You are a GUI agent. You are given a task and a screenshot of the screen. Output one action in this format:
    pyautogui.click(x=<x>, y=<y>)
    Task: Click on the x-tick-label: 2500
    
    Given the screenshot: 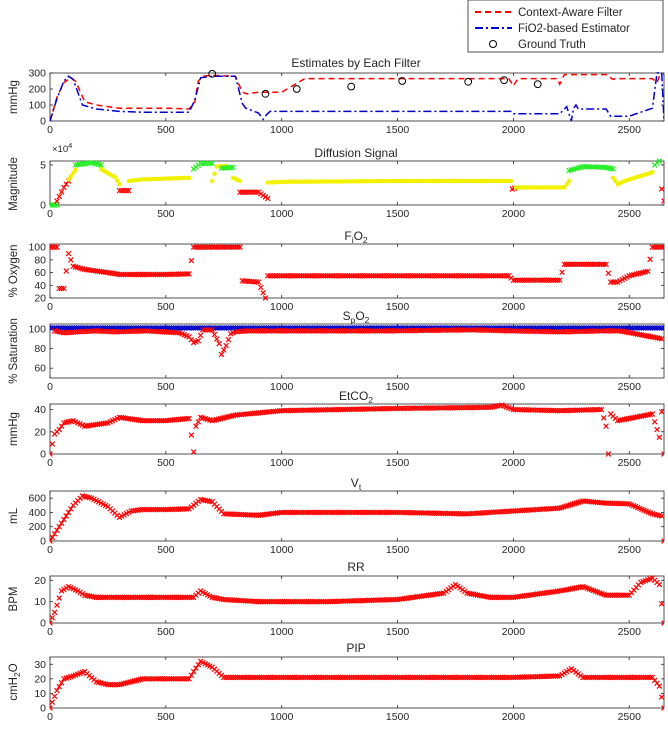 What is the action you would take?
    pyautogui.click(x=630, y=130)
    